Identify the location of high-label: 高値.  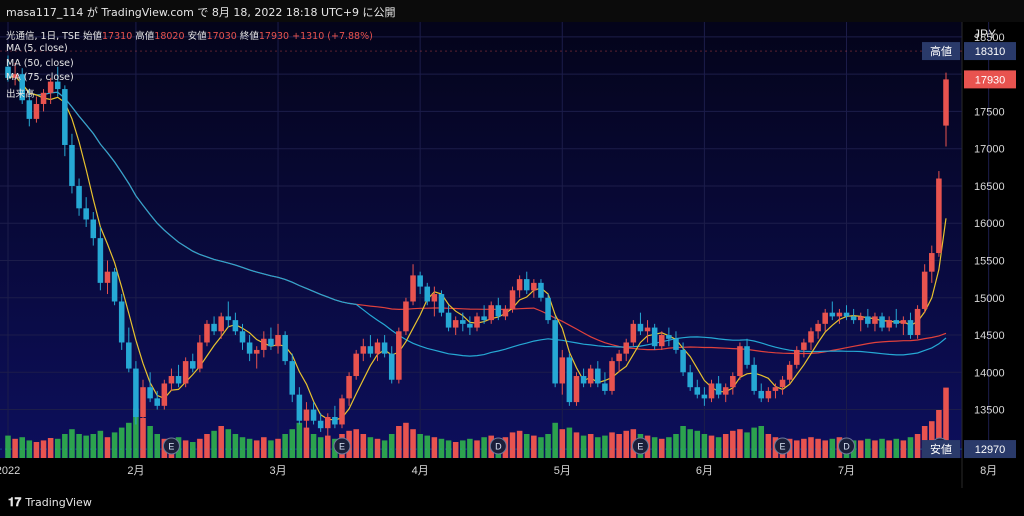
(145, 36).